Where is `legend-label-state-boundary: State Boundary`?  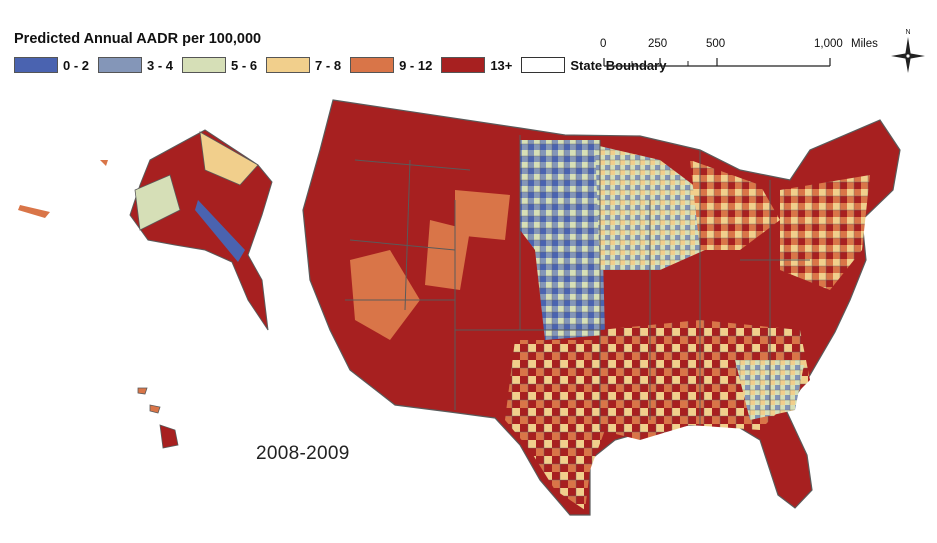 legend-label-state-boundary: State Boundary is located at coordinates (618, 65).